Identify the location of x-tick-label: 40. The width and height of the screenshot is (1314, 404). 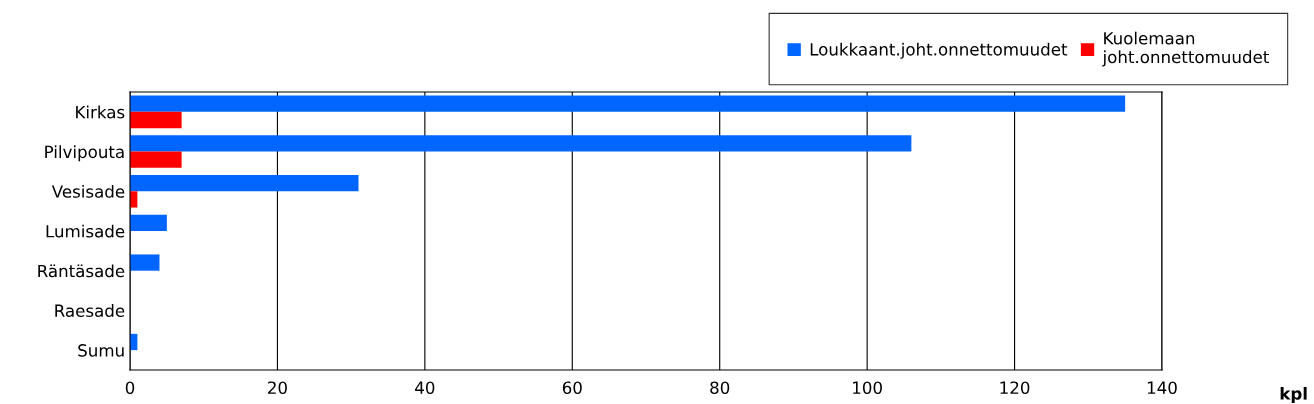
(425, 388).